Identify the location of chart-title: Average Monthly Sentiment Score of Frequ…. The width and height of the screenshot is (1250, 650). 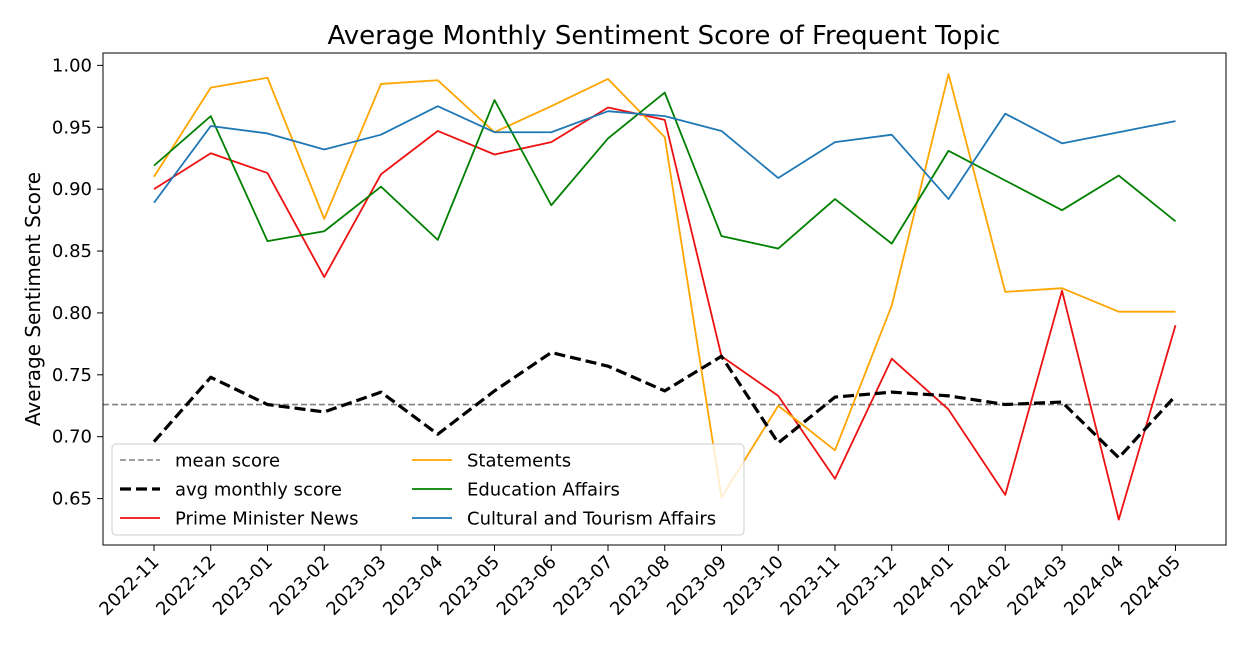
(664, 36).